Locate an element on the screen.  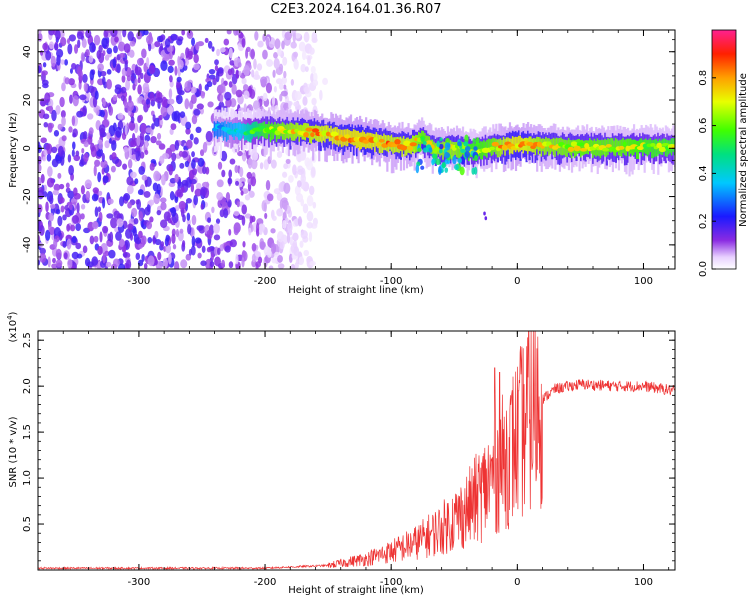
colorbar-label: Normalized spectral amplitude is located at coordinates (743, 150).